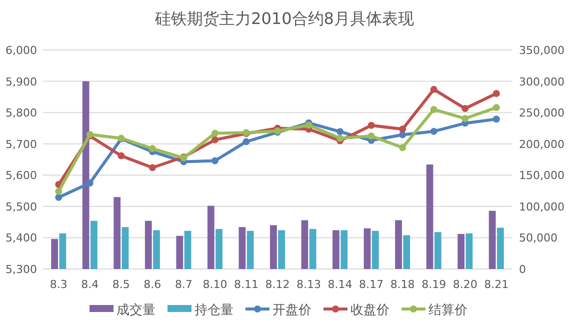 The width and height of the screenshot is (569, 323). I want to click on x-tick-label: 8.21, so click(496, 284).